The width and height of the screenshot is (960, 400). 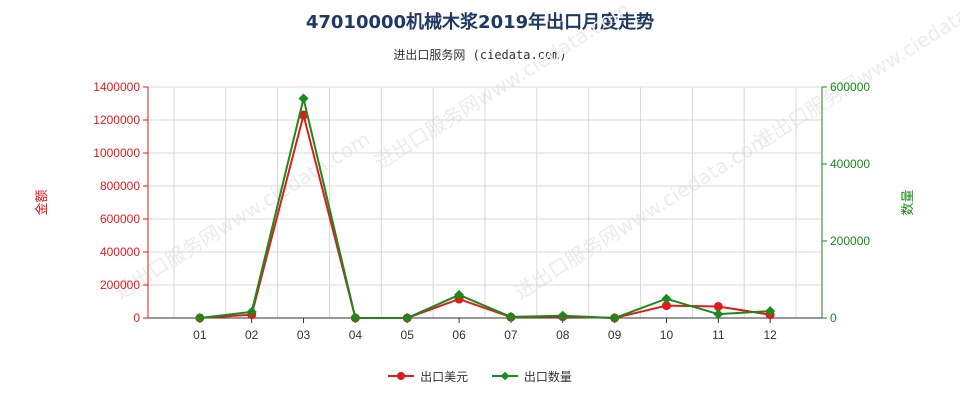 I want to click on x-tick-label: 05, so click(x=408, y=335).